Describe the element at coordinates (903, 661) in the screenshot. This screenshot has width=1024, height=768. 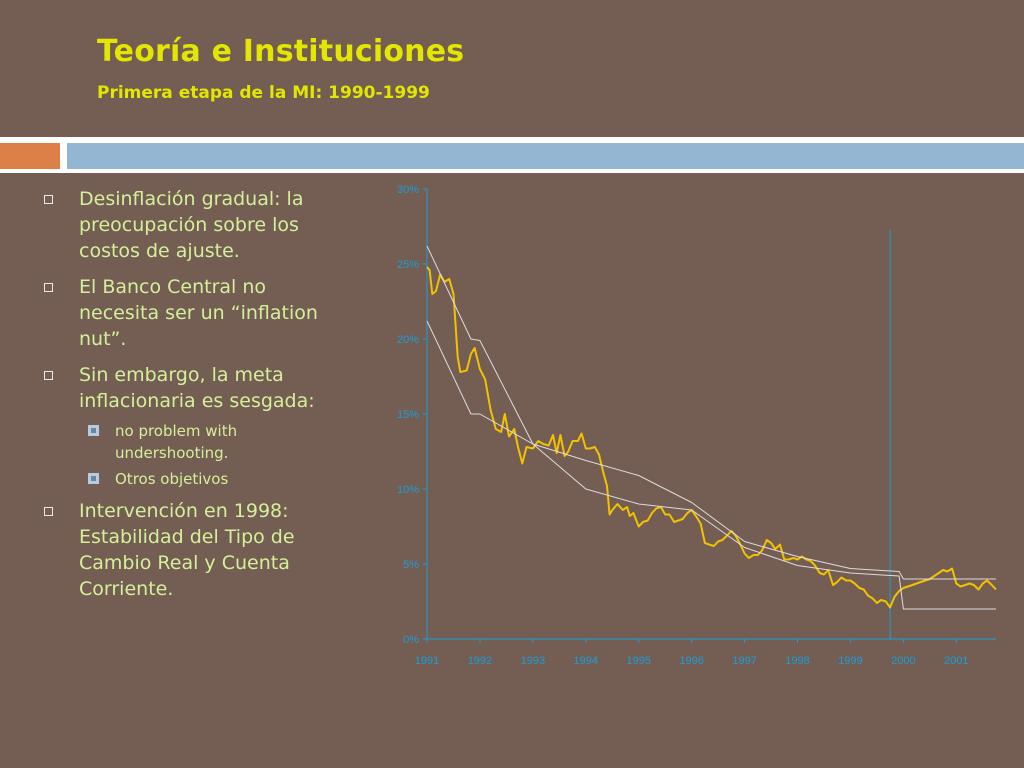
I see `x-tick-label: 2000` at that location.